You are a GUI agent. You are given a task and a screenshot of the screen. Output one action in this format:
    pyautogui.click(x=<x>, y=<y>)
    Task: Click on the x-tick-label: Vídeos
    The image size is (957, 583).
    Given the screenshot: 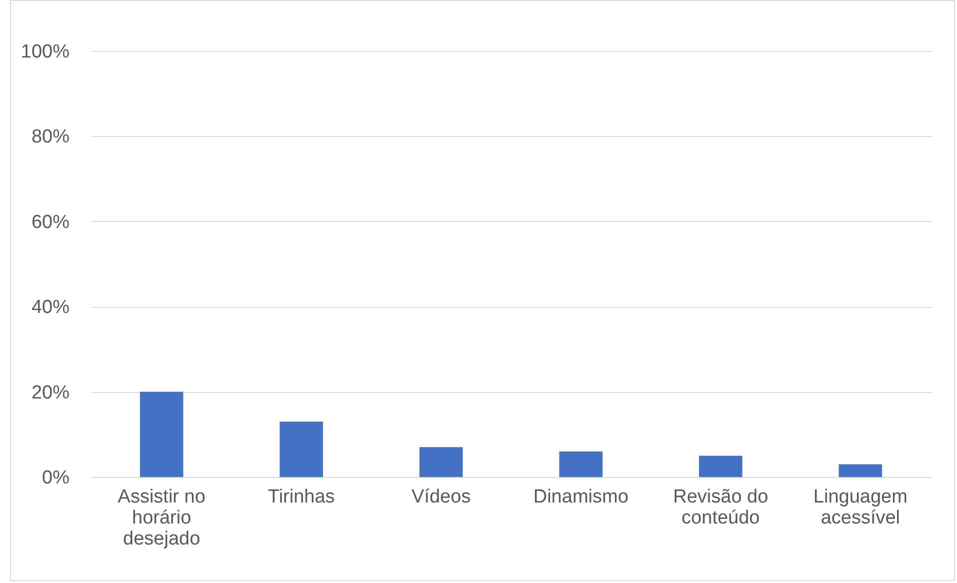 What is the action you would take?
    pyautogui.click(x=441, y=497)
    